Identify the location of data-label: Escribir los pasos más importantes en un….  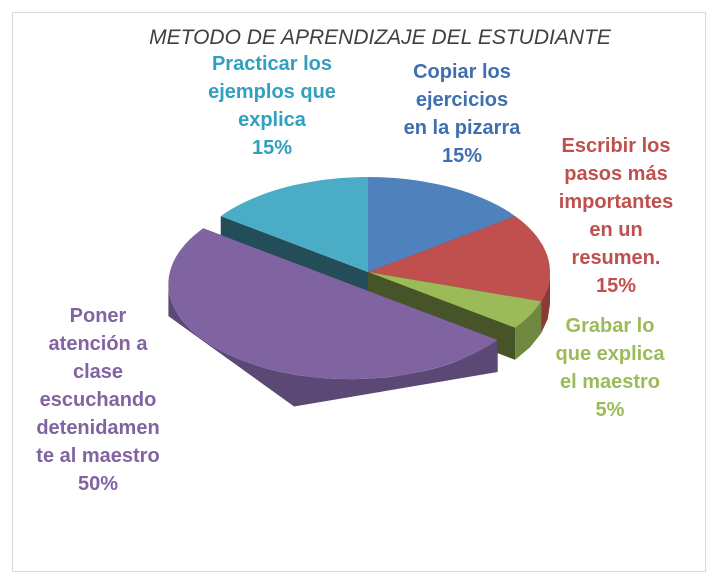
(616, 216).